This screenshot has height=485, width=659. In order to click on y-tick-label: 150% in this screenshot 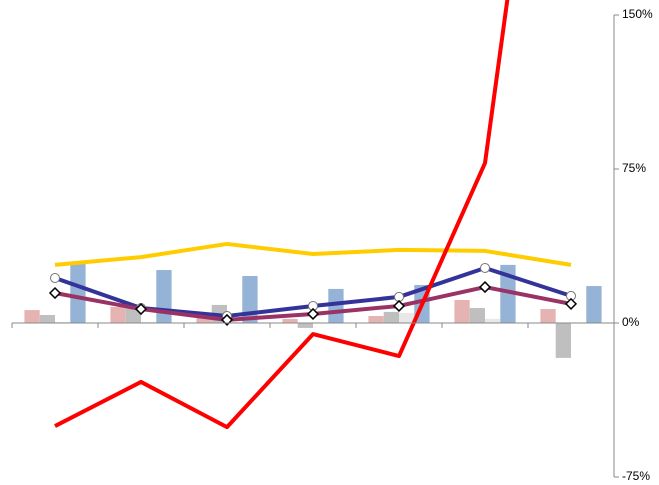, I will do `click(637, 14)`.